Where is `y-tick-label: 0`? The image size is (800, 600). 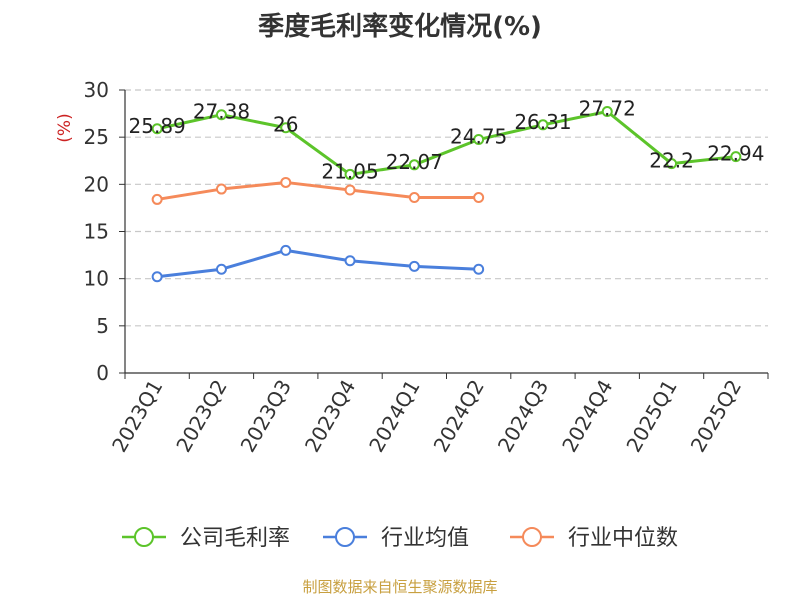 y-tick-label: 0 is located at coordinates (102, 373).